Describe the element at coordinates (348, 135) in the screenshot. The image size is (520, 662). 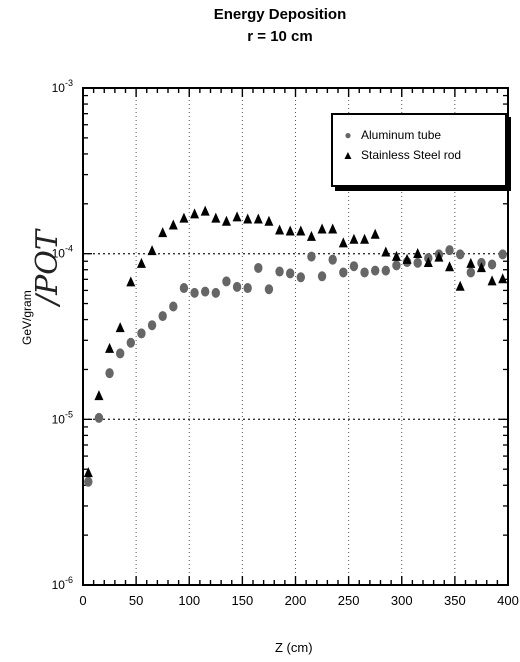
I see `circle-marker-icon: ●` at that location.